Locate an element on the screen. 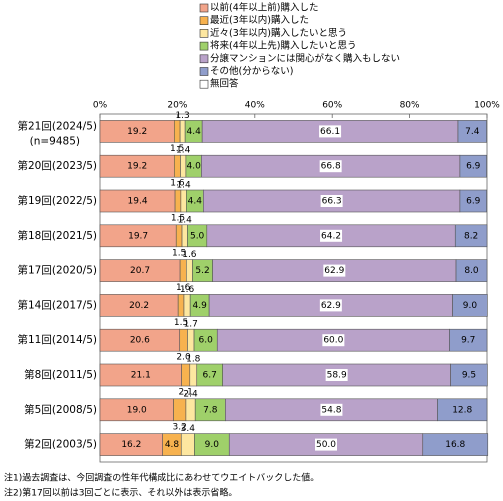 The height and width of the screenshot is (501, 503). category-label: 第18回(2021/5) is located at coordinates (58, 235).